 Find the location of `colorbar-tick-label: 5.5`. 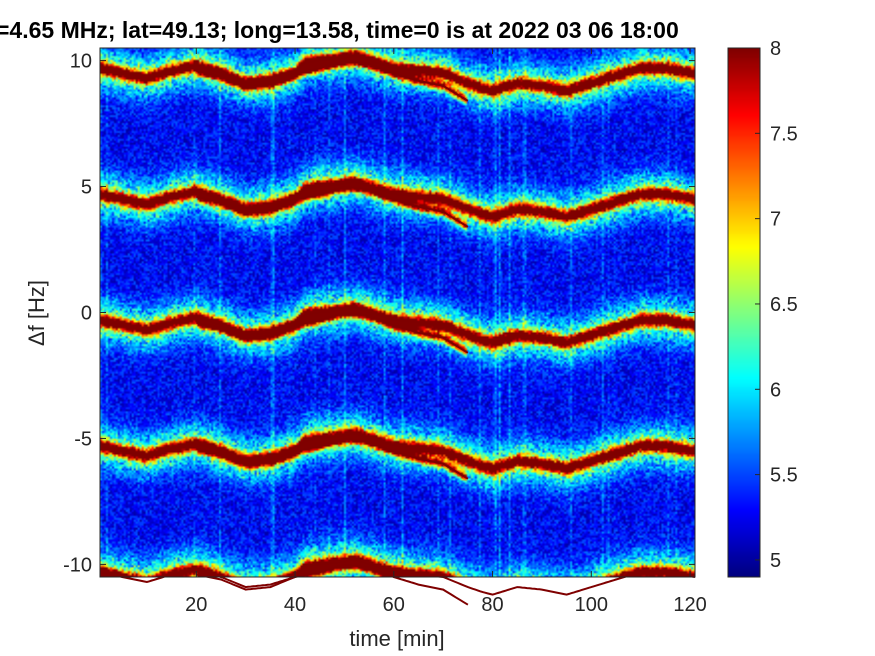

colorbar-tick-label: 5.5 is located at coordinates (784, 476).